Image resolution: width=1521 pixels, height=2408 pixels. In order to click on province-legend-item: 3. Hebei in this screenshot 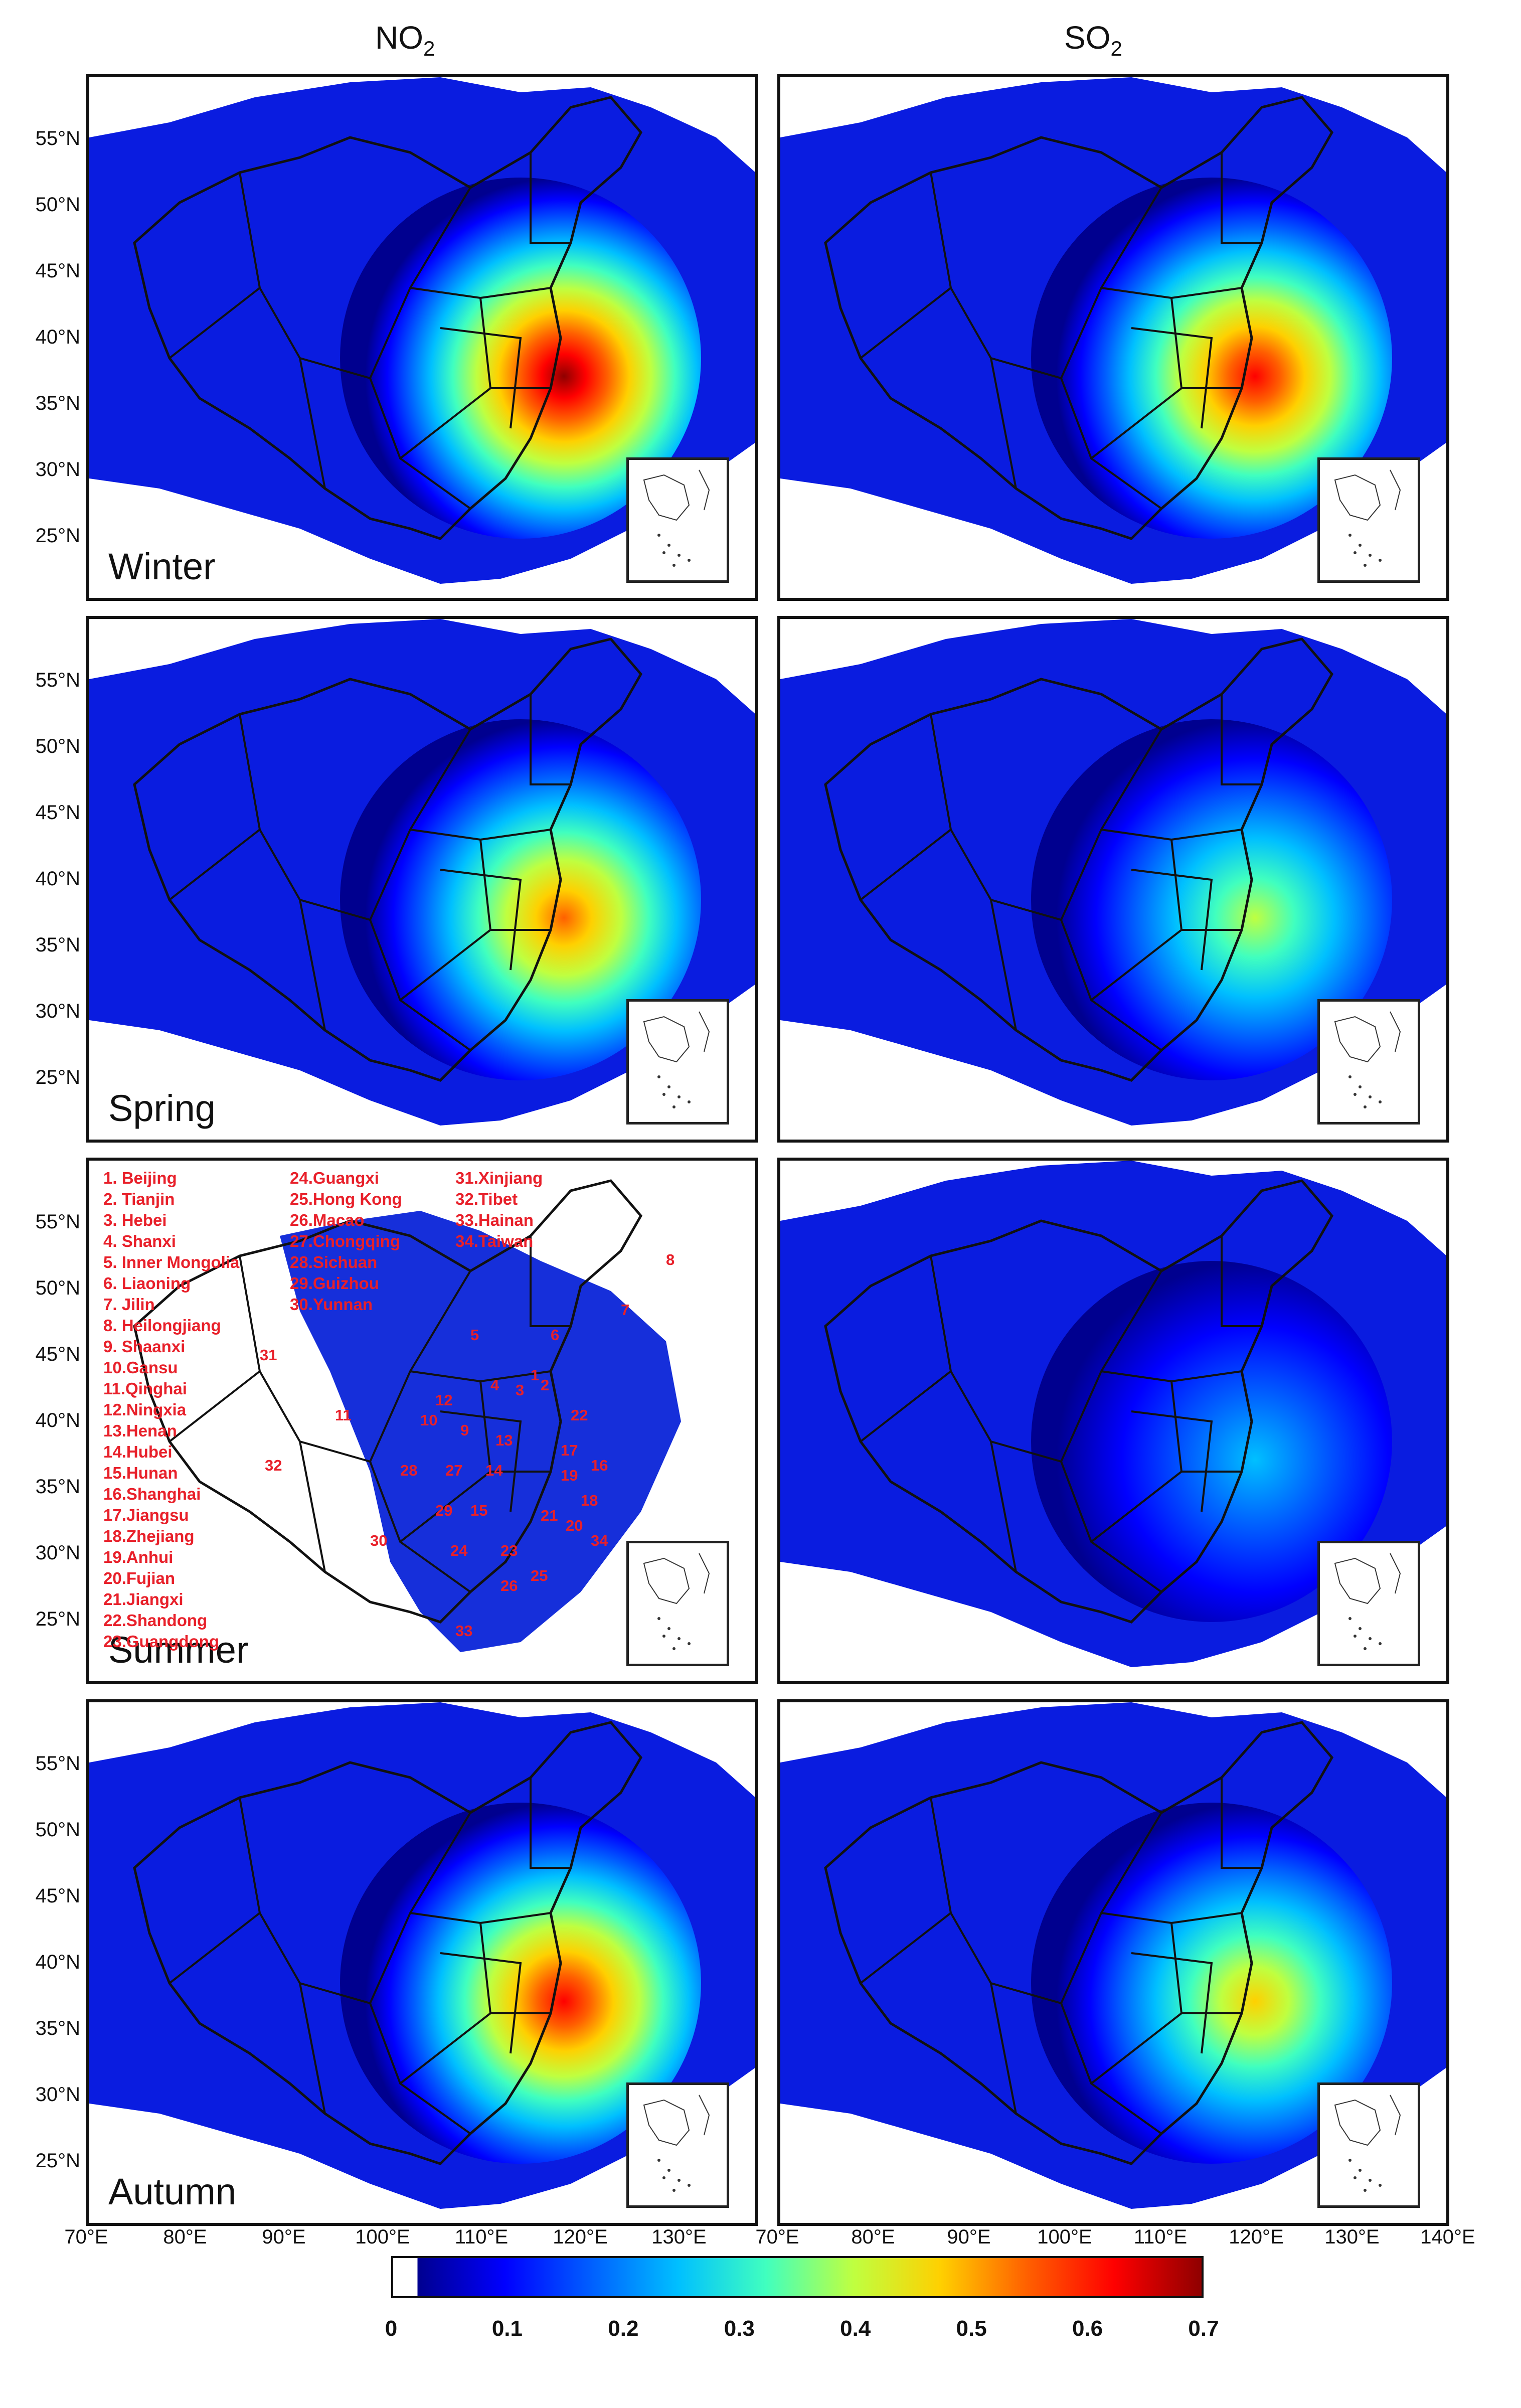, I will do `click(135, 1220)`.